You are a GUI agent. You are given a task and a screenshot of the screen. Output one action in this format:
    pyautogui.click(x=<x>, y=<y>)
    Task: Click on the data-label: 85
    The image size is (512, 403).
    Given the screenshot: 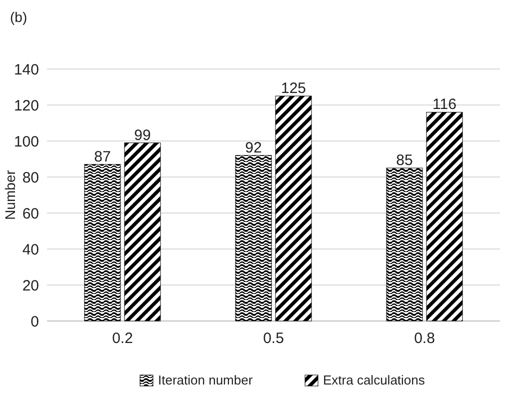 What is the action you would take?
    pyautogui.click(x=404, y=160)
    